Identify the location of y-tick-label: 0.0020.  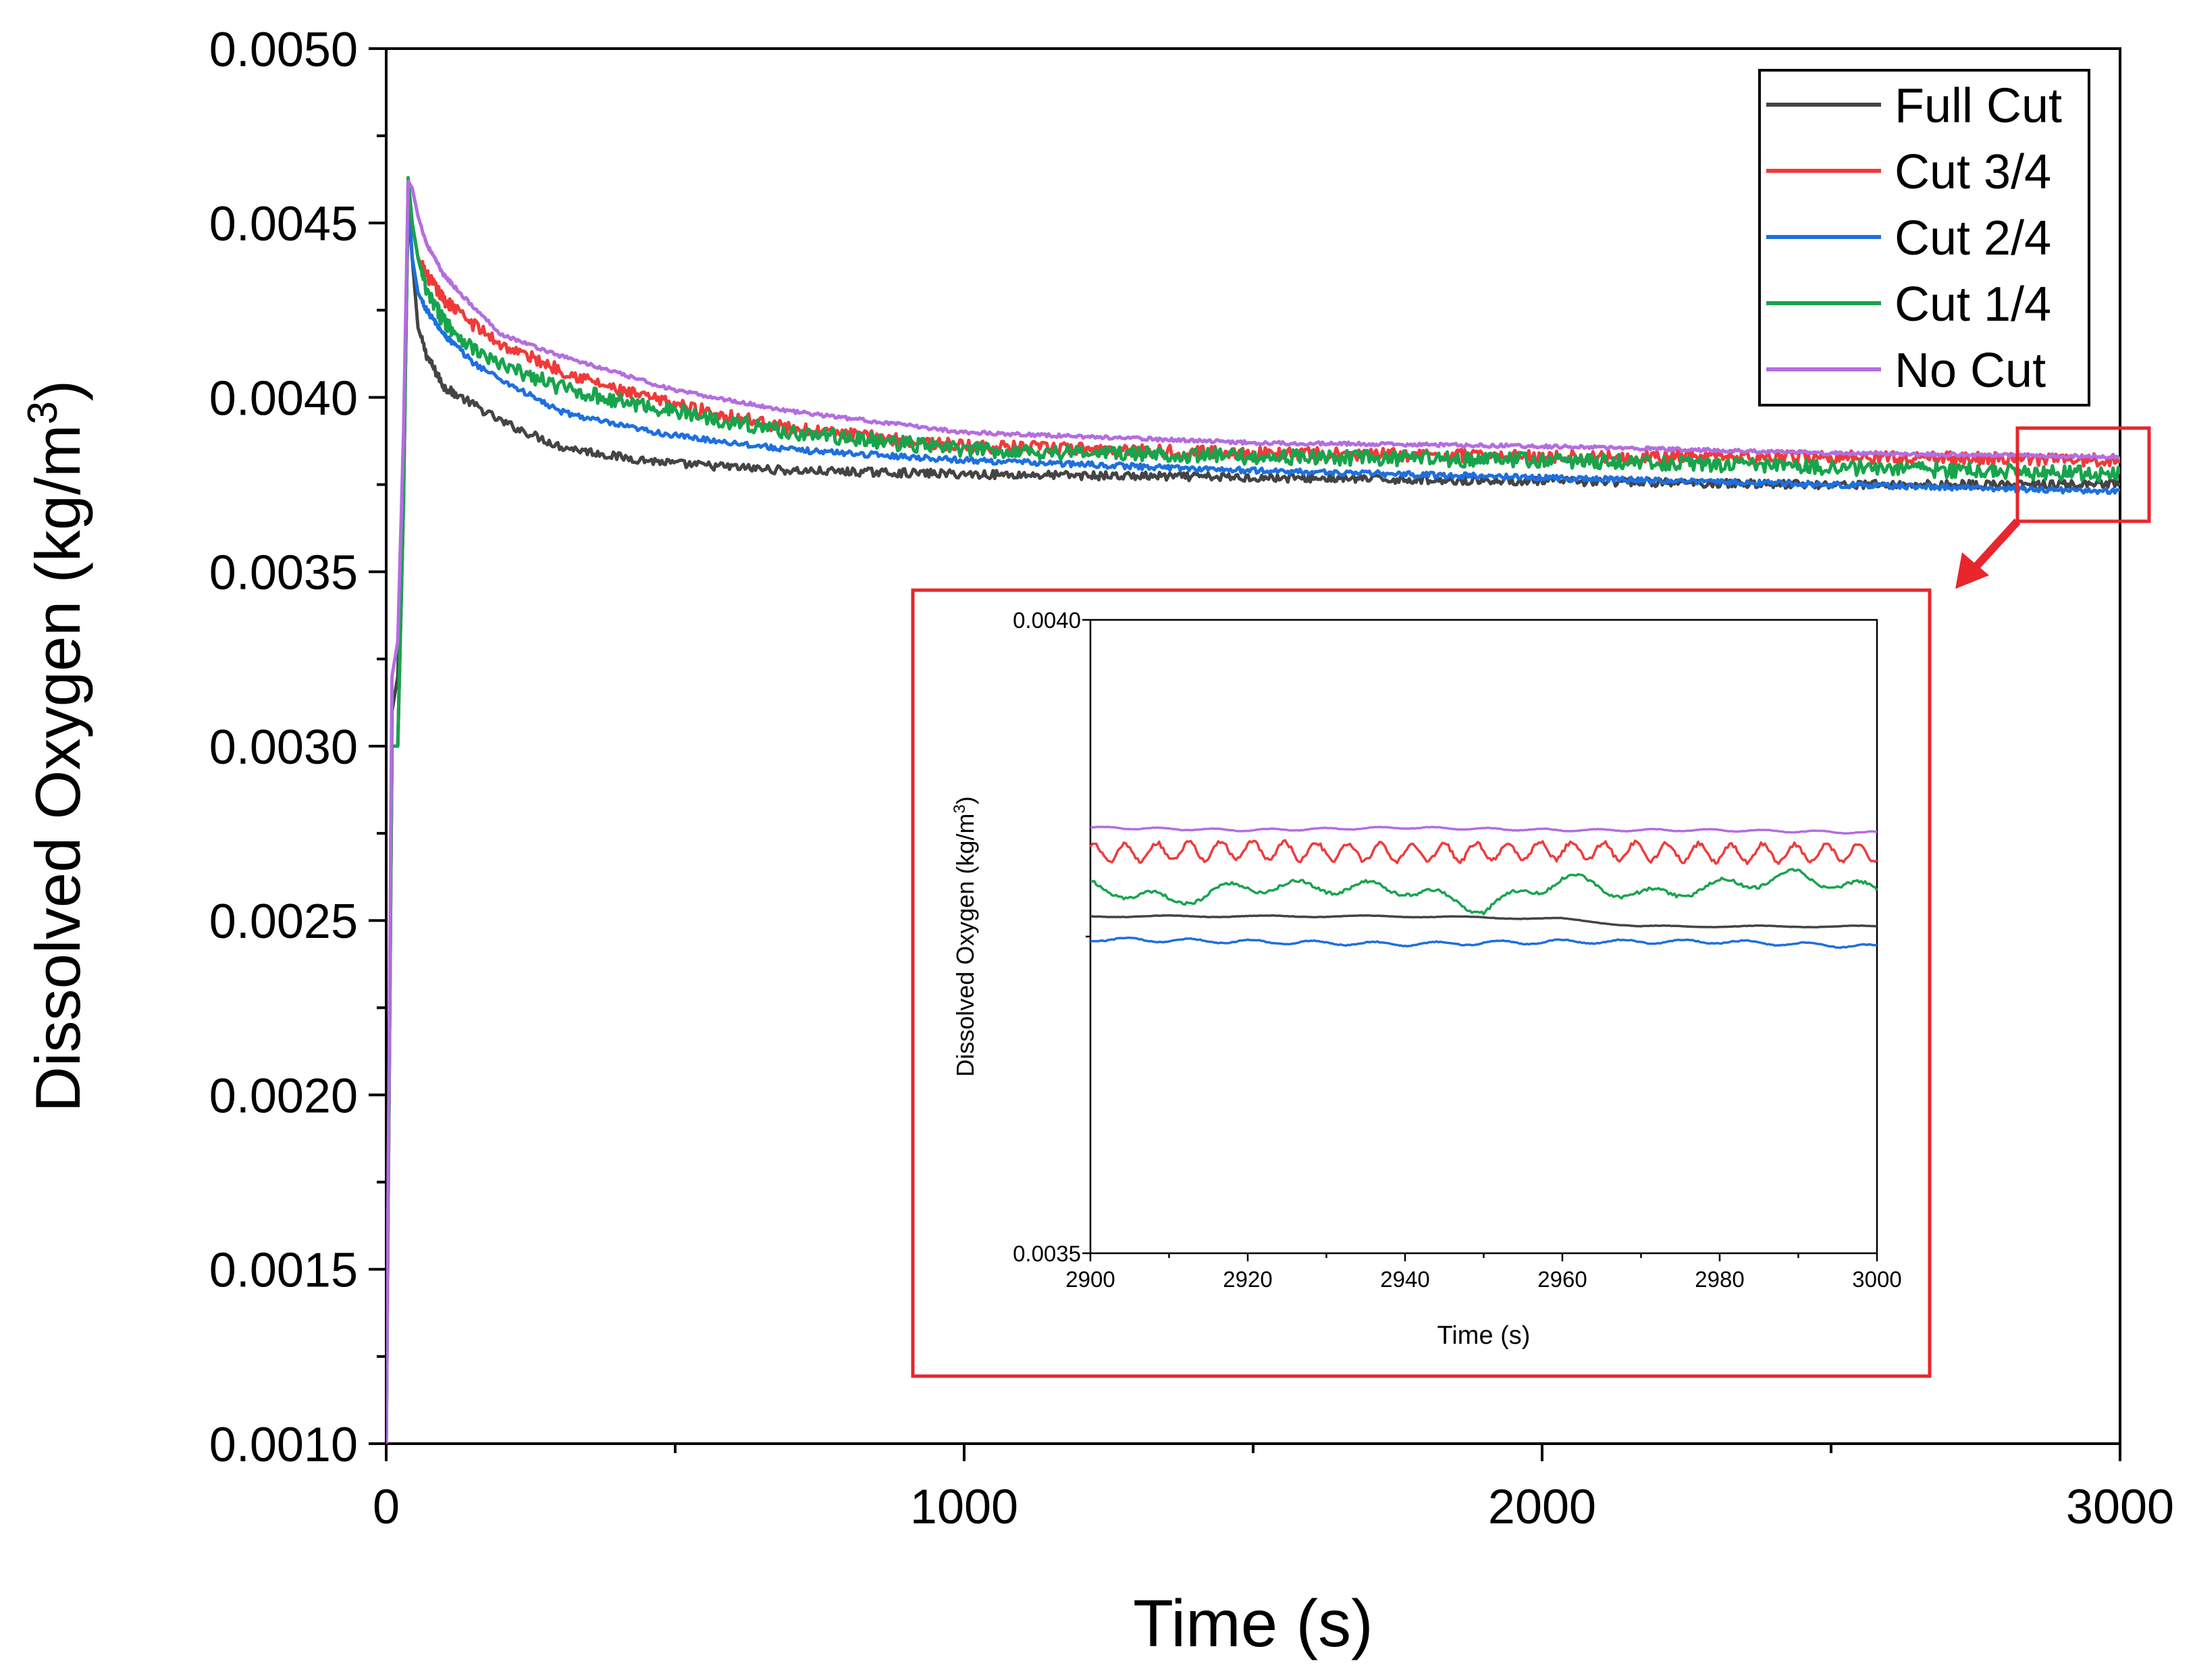
(283, 1096).